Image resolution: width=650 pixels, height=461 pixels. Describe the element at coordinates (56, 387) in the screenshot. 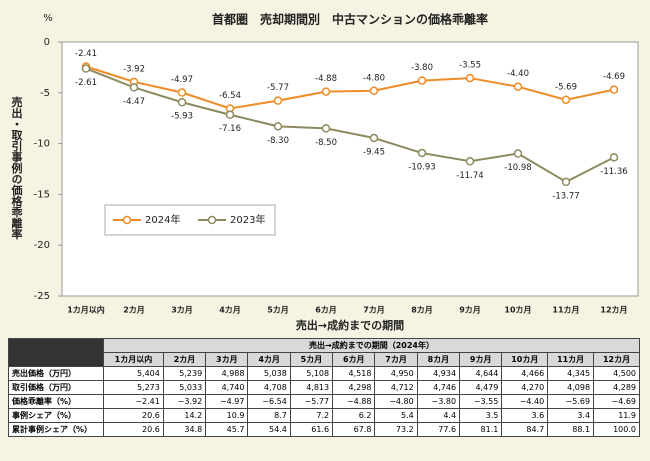

I see `row-label: 取引価格（万円）` at that location.